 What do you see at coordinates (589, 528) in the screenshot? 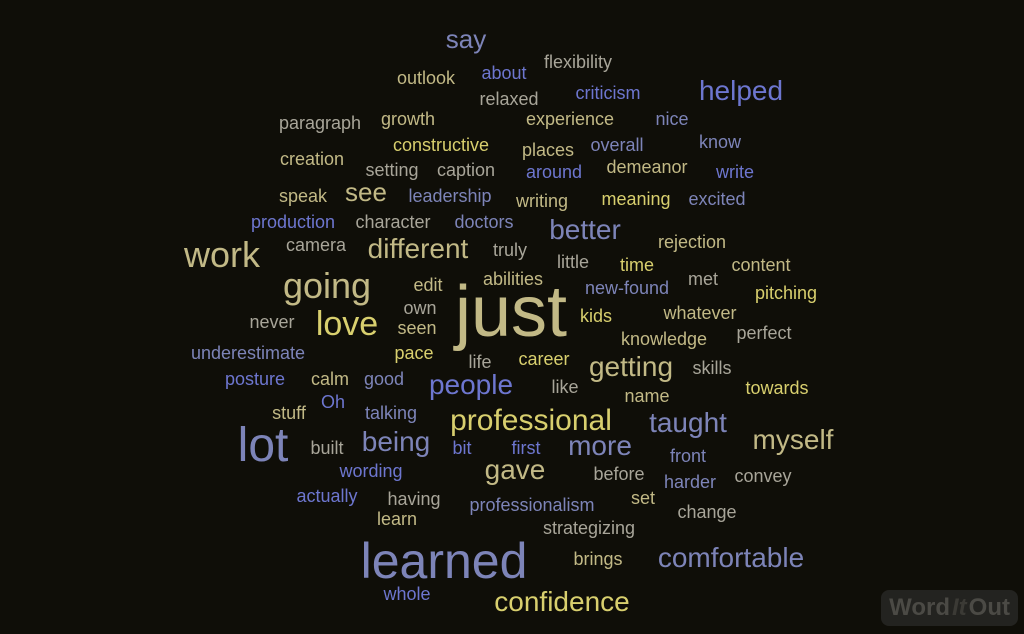
I see `word-strategizing: strategizing` at bounding box center [589, 528].